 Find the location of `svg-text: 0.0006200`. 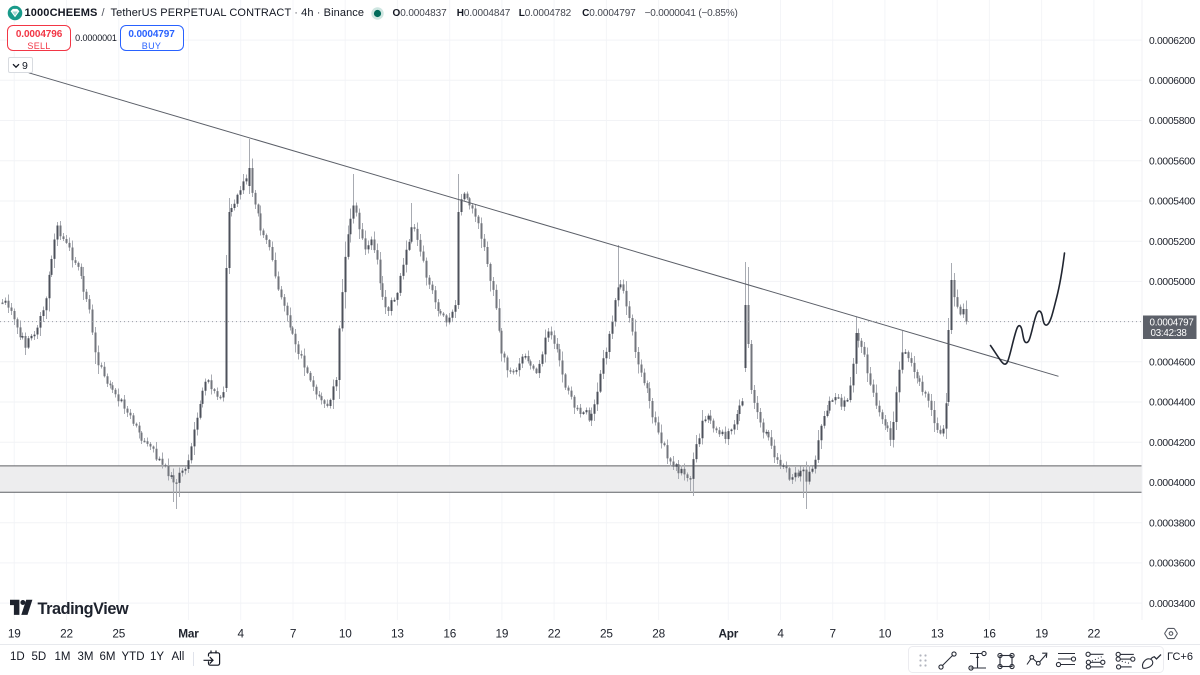

svg-text: 0.0006200 is located at coordinates (1172, 41).